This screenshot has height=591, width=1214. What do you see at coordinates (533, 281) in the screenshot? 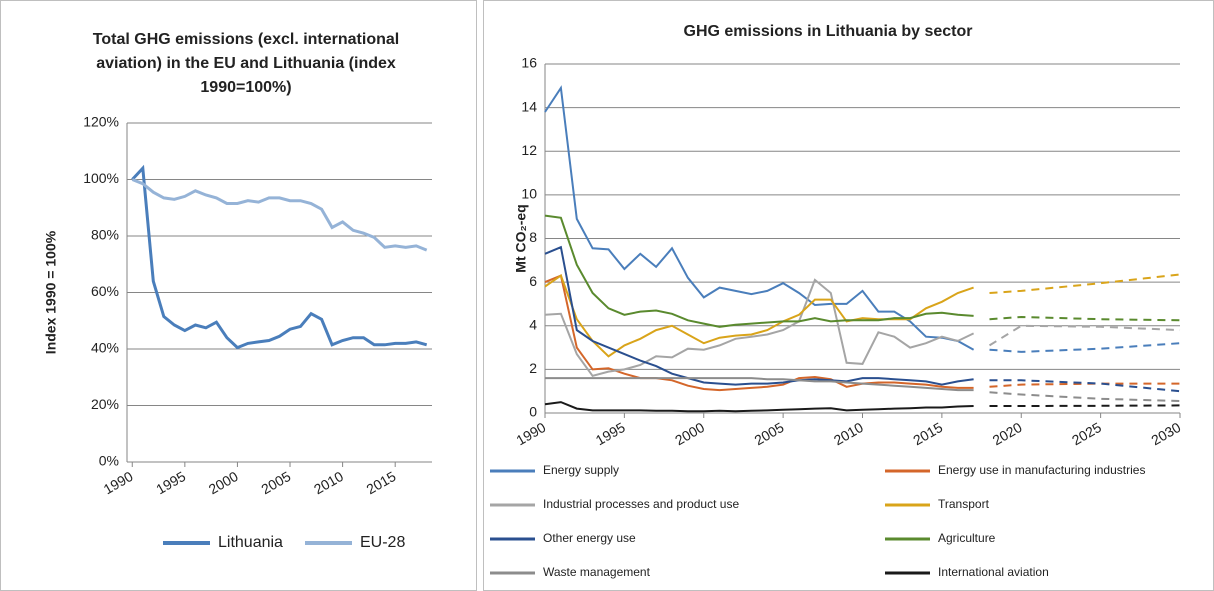
I see `y-tick-label: 6` at bounding box center [533, 281].